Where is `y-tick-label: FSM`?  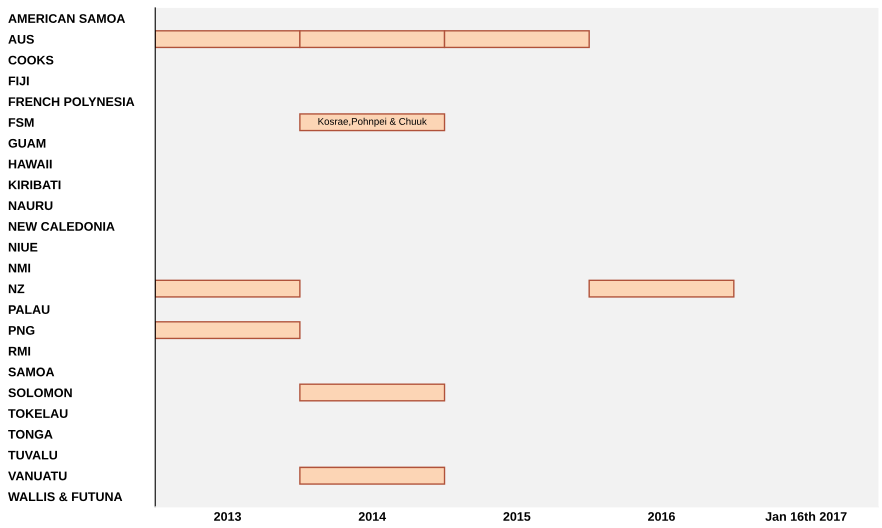
y-tick-label: FSM is located at coordinates (21, 122).